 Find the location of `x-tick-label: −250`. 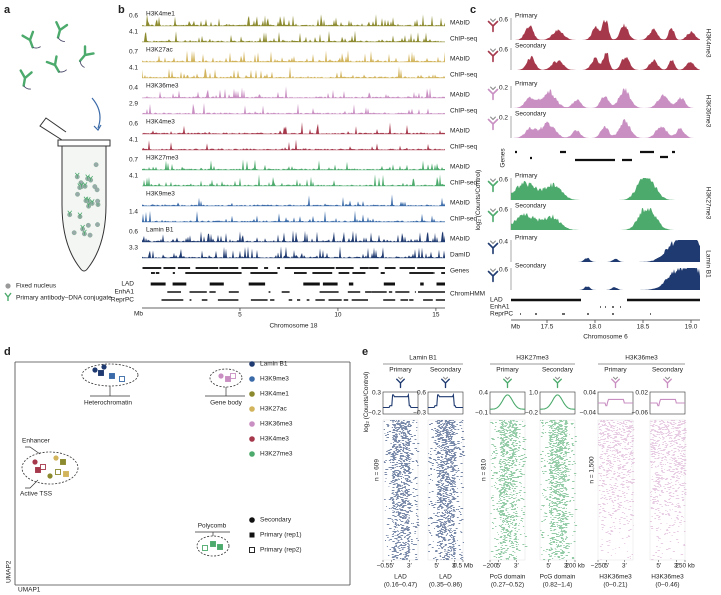

x-tick-label: −250 is located at coordinates (598, 566).